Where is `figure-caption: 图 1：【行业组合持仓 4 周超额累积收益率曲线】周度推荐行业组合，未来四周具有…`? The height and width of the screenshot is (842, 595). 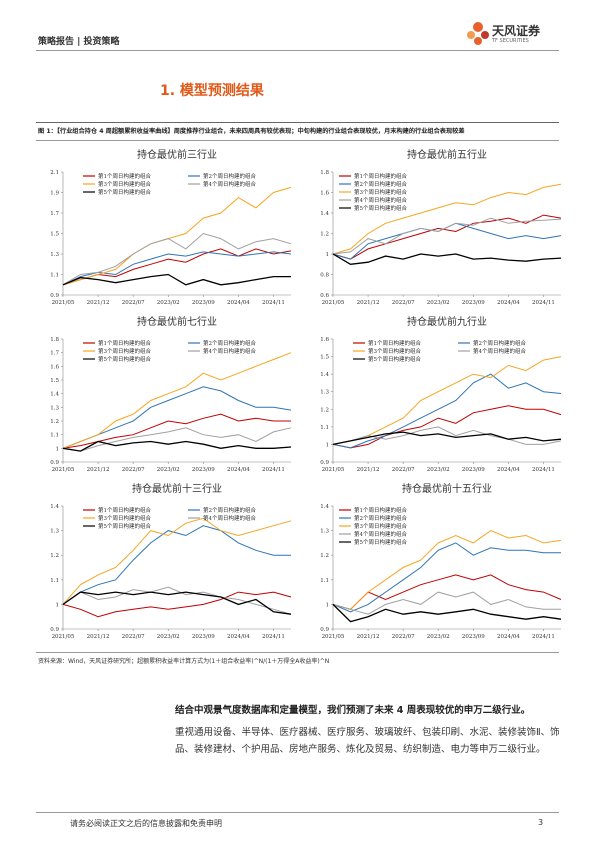 figure-caption: 图 1：【行业组合持仓 4 周超额累积收益率曲线】周度推荐行业组合，未来四周具有… is located at coordinates (251, 131).